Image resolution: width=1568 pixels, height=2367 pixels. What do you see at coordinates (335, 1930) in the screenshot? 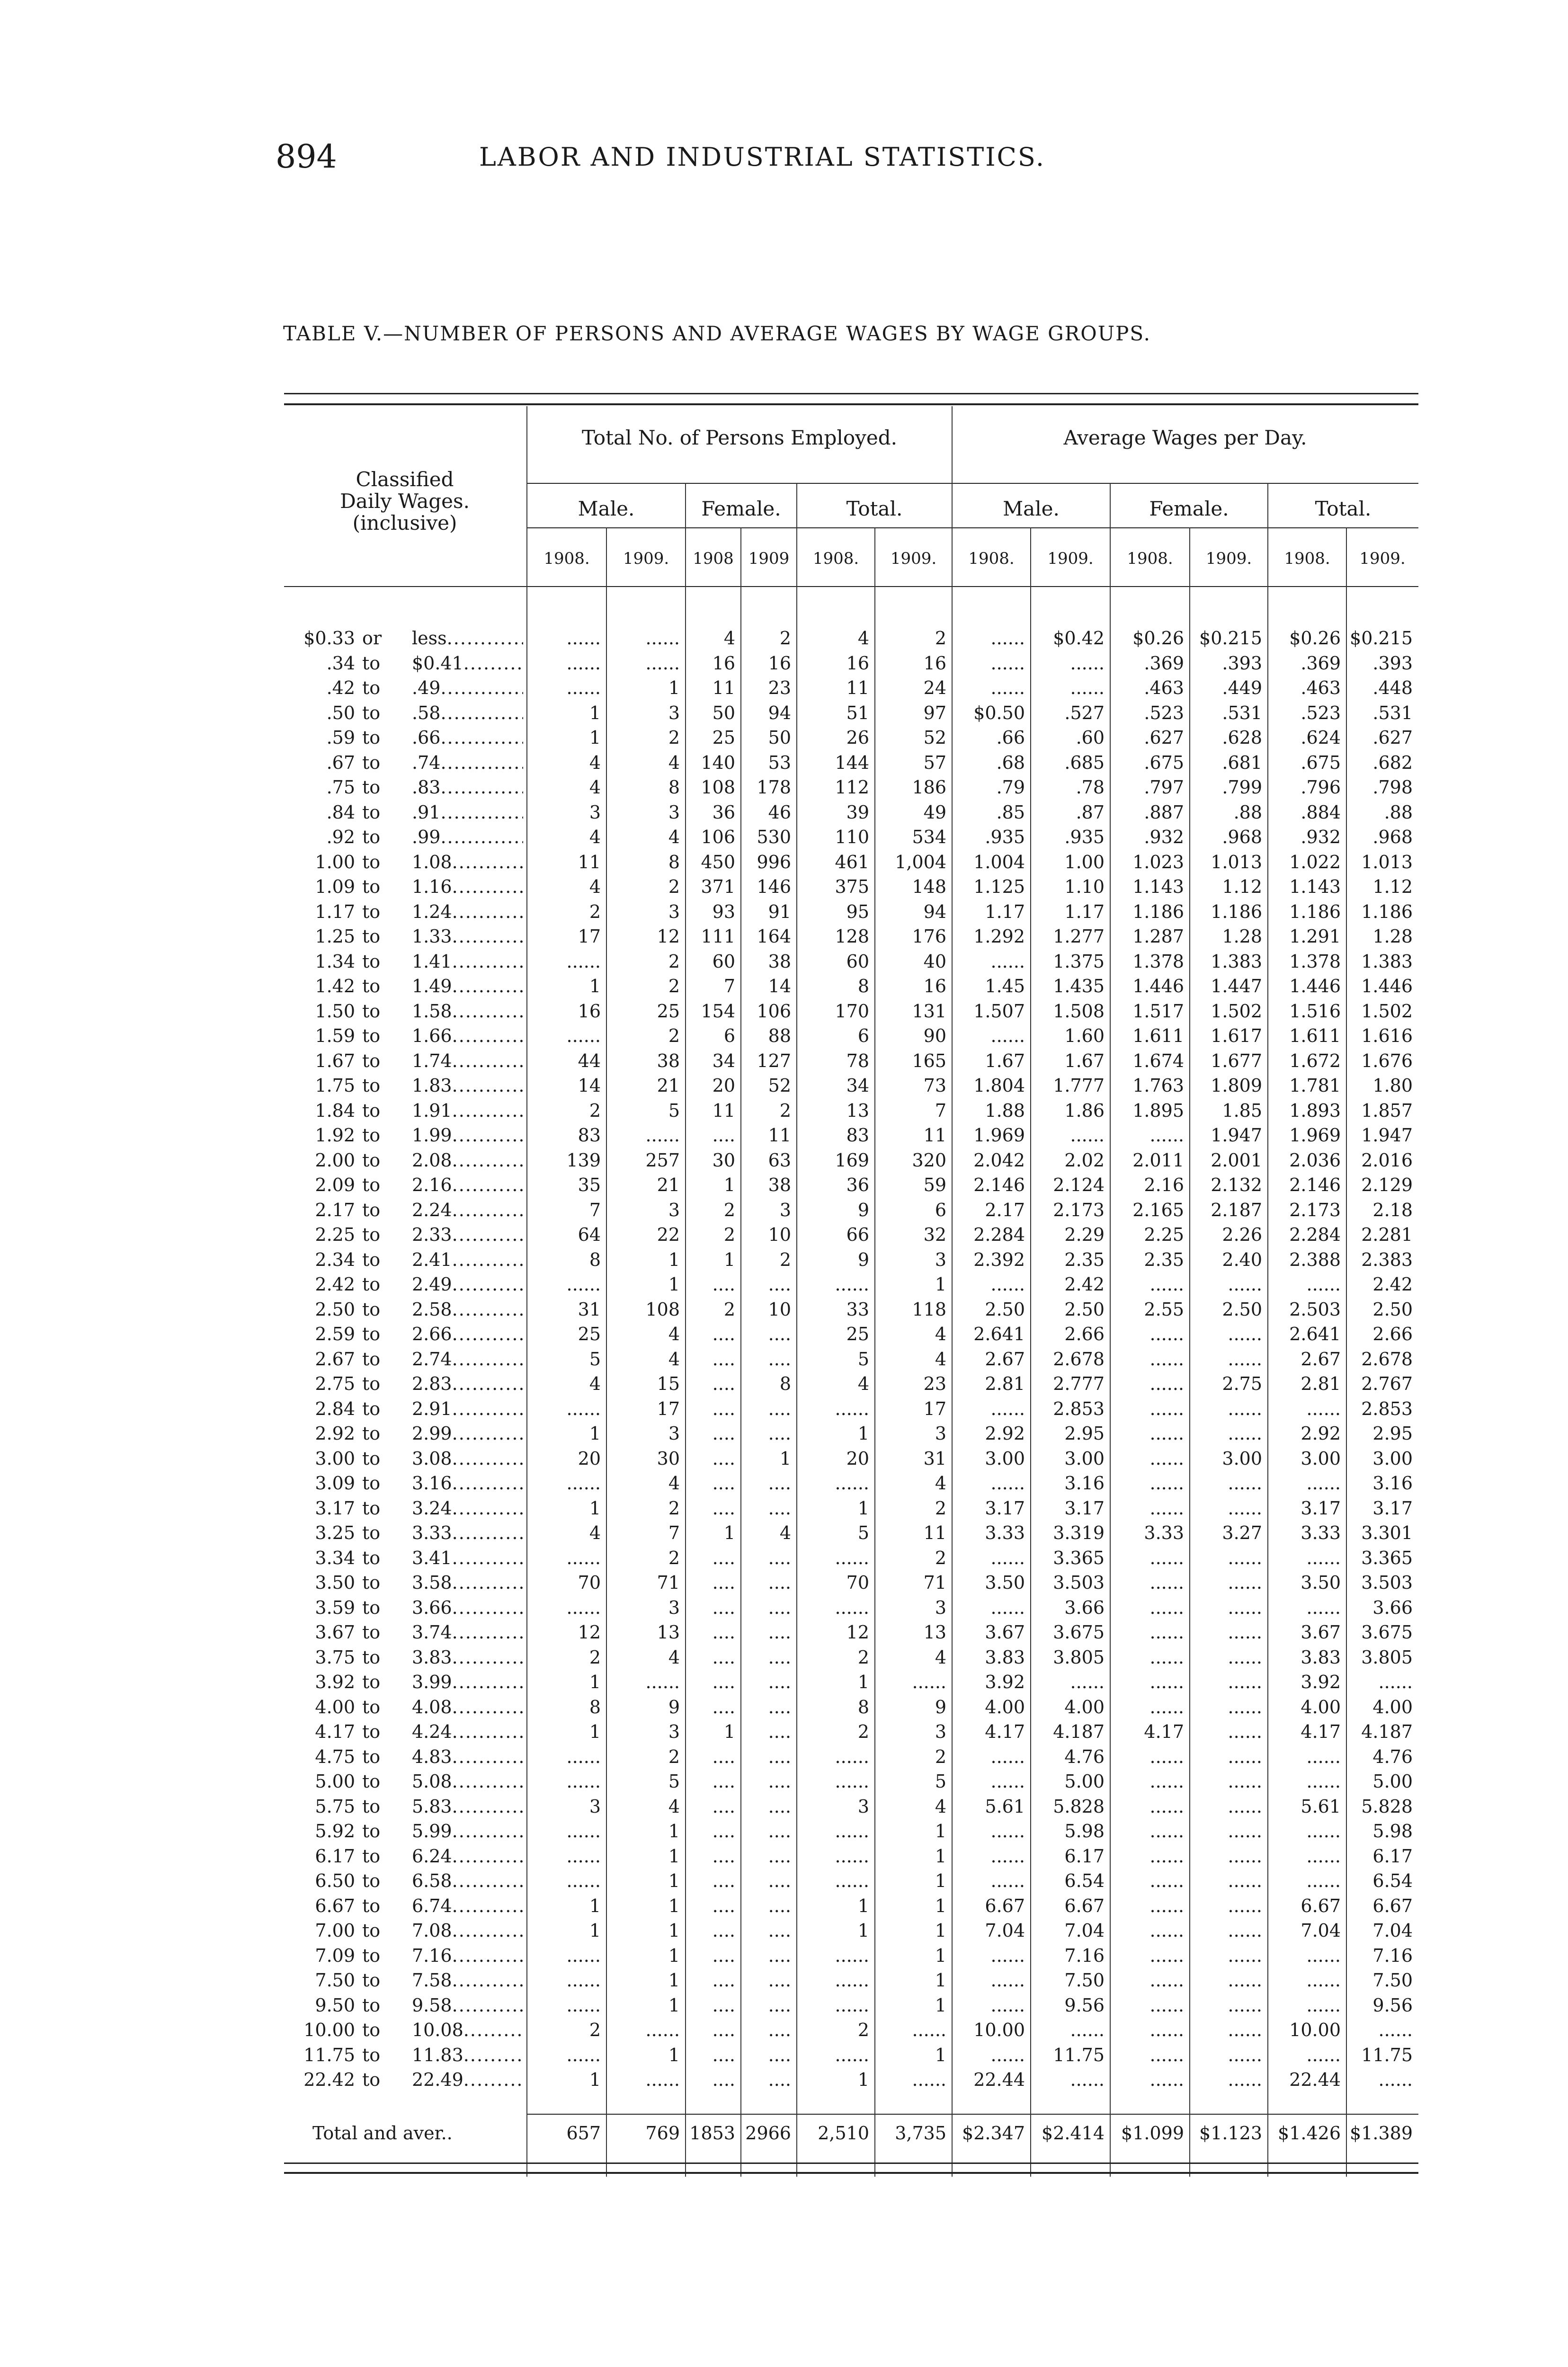
I see `range-from: 7.00` at bounding box center [335, 1930].